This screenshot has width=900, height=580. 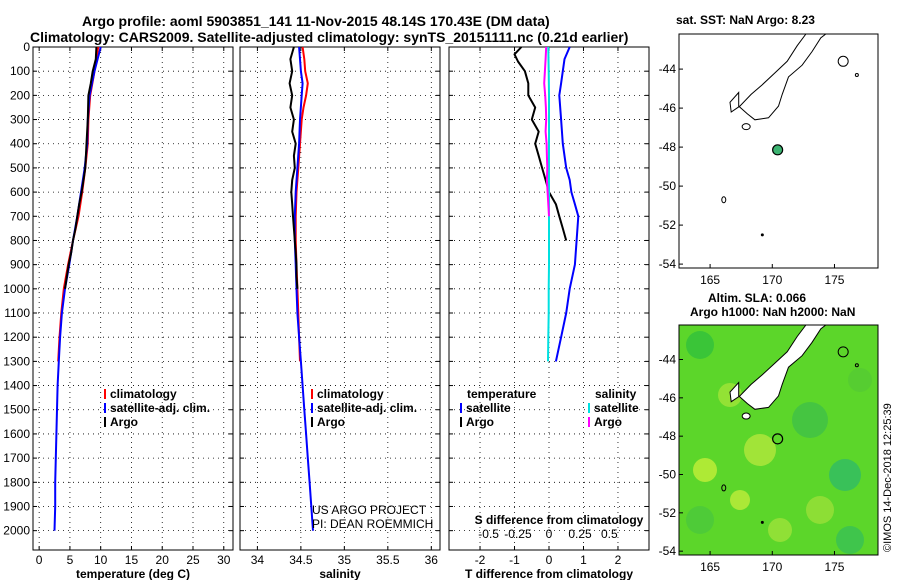 What do you see at coordinates (618, 560) in the screenshot?
I see `x-tick-label: 2` at bounding box center [618, 560].